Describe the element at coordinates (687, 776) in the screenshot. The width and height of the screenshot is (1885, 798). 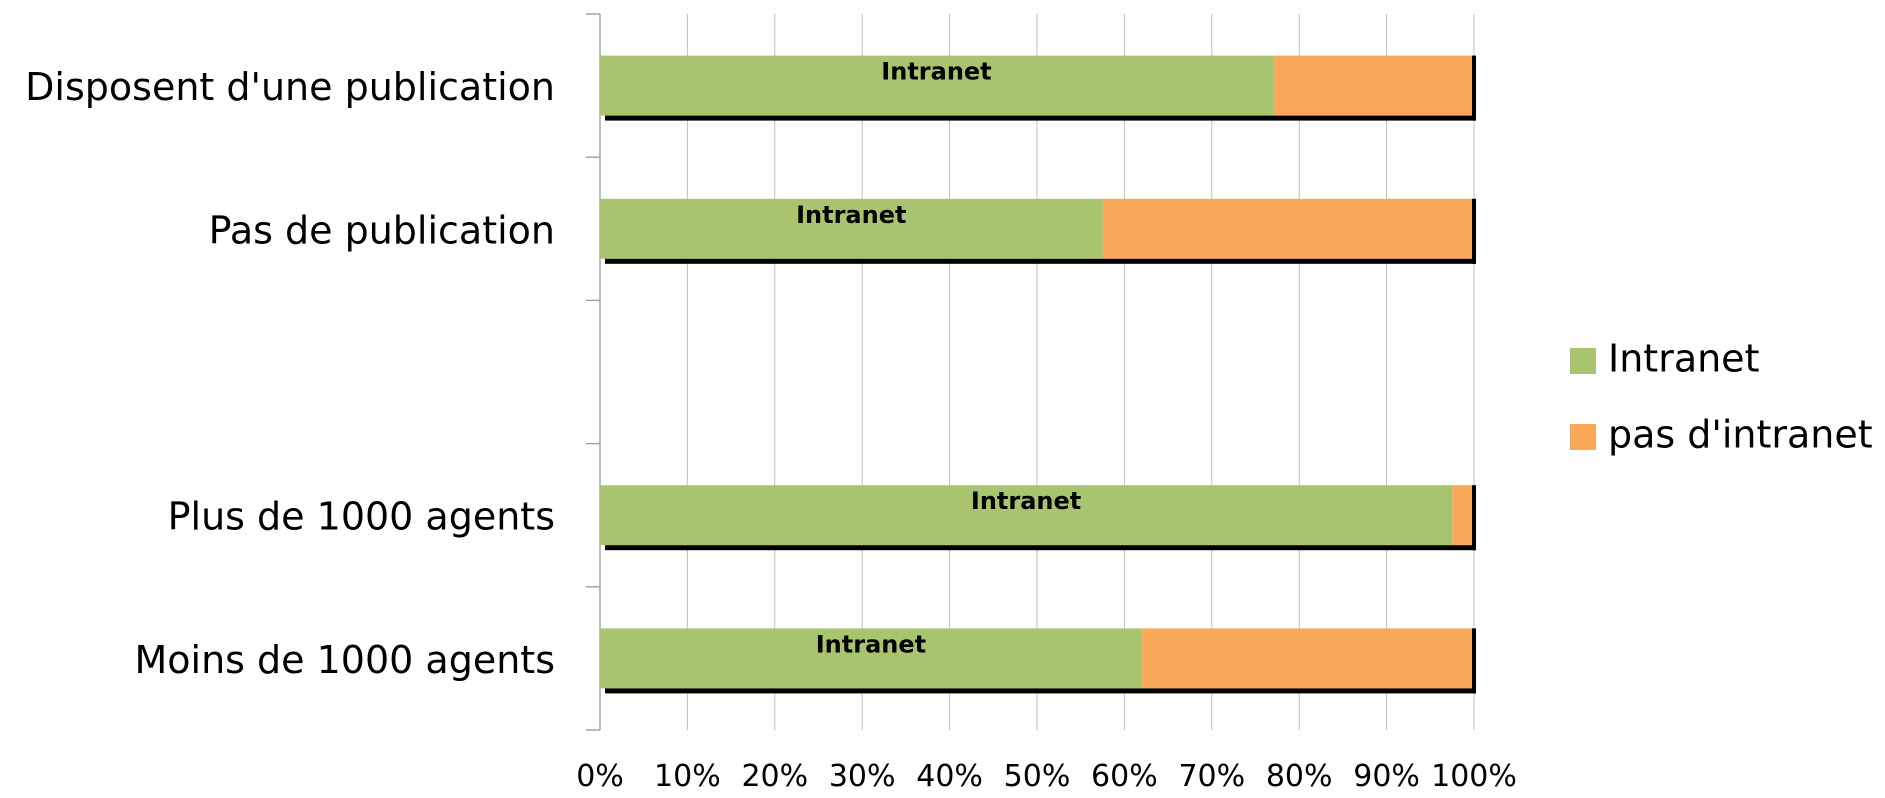
I see `x-tick-label: 10%` at that location.